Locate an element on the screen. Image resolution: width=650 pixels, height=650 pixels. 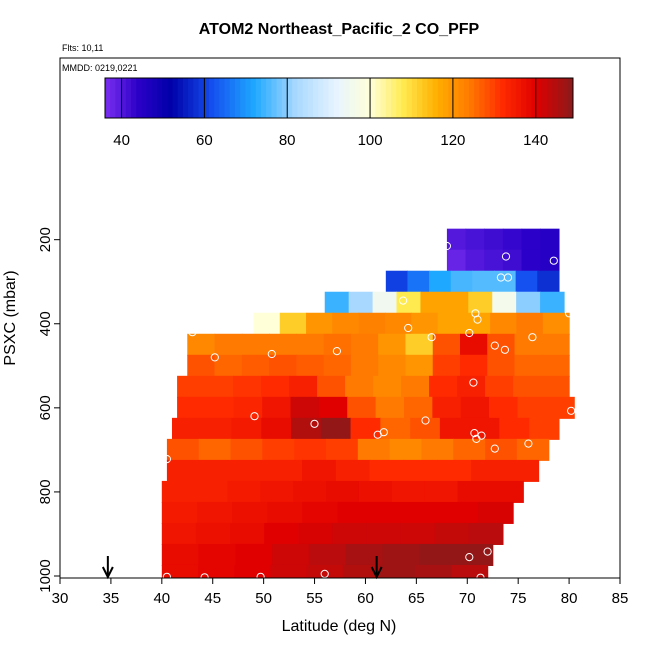
x-tick-label: 85 is located at coordinates (620, 598).